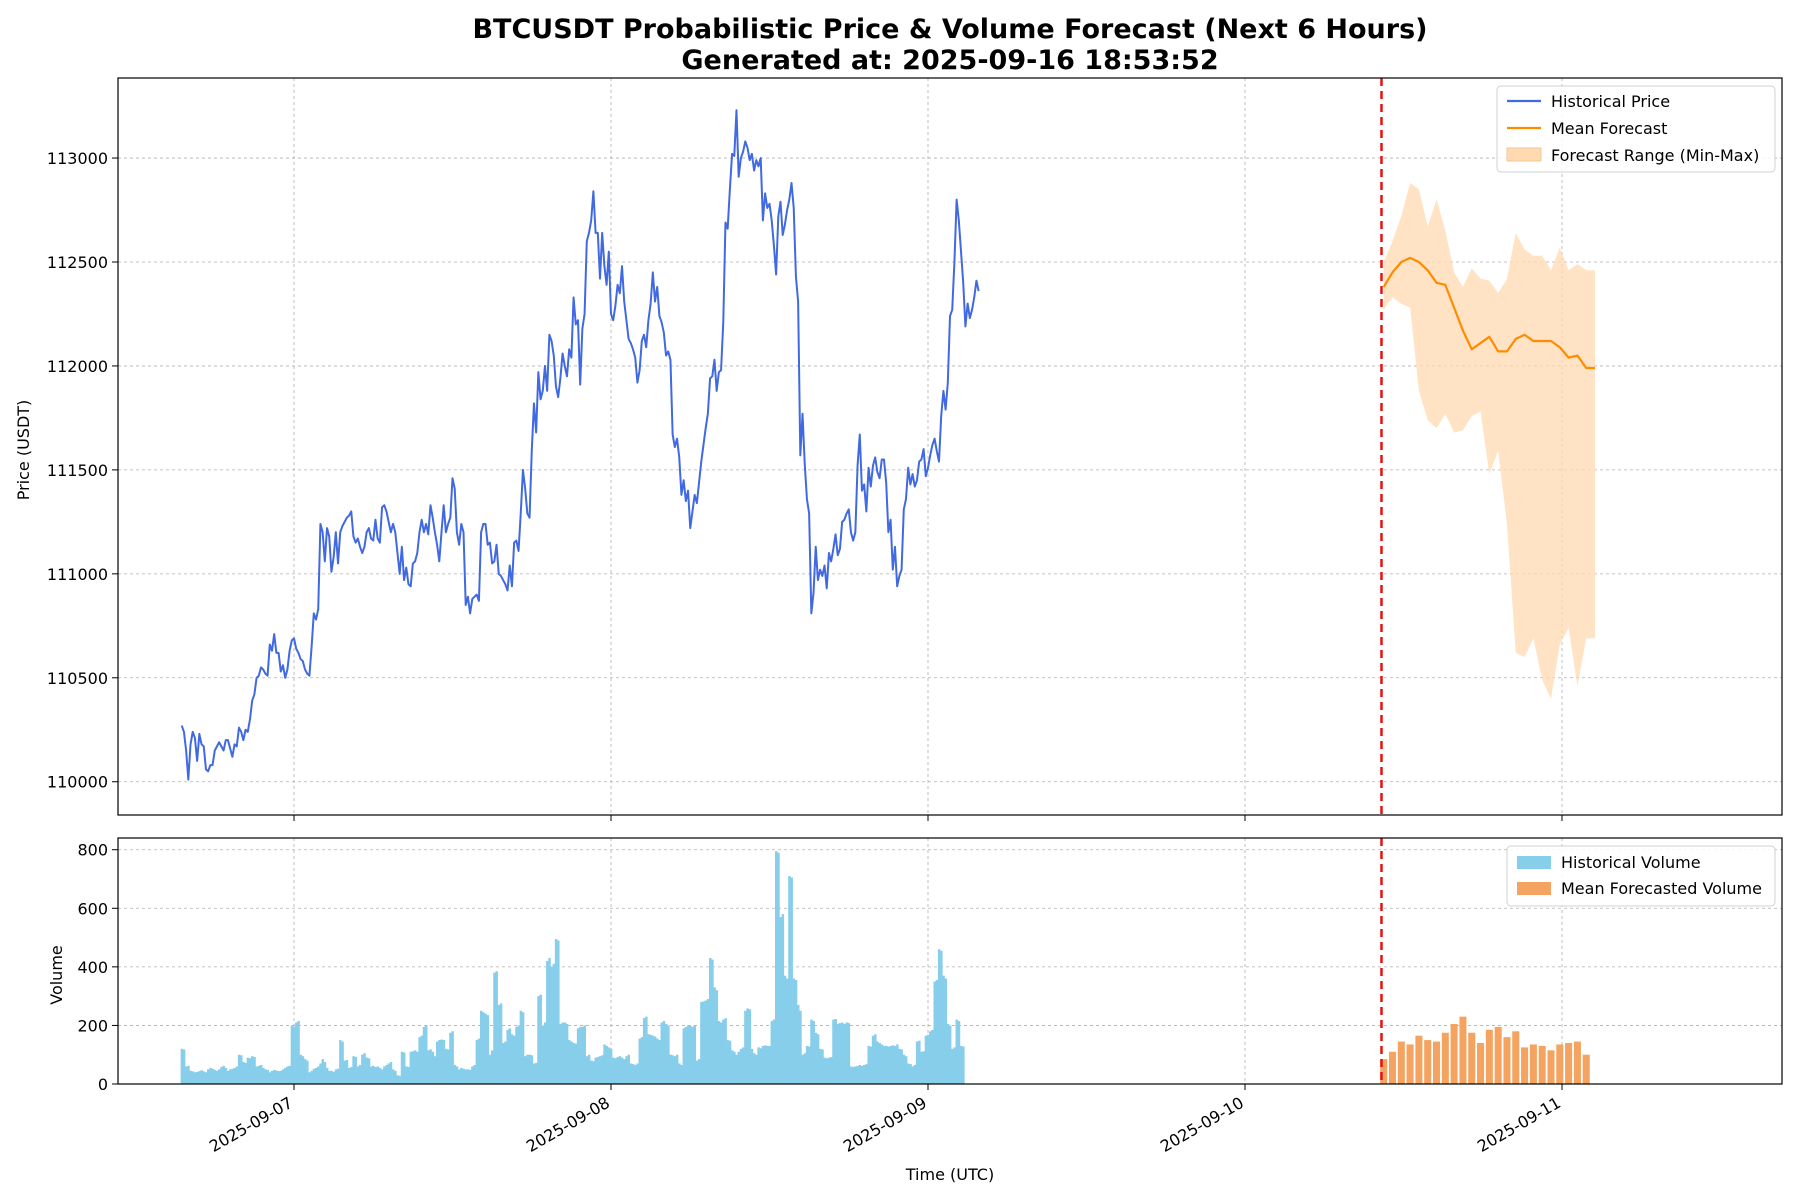  What do you see at coordinates (77, 158) in the screenshot?
I see `price-y-tick-label: 113000` at bounding box center [77, 158].